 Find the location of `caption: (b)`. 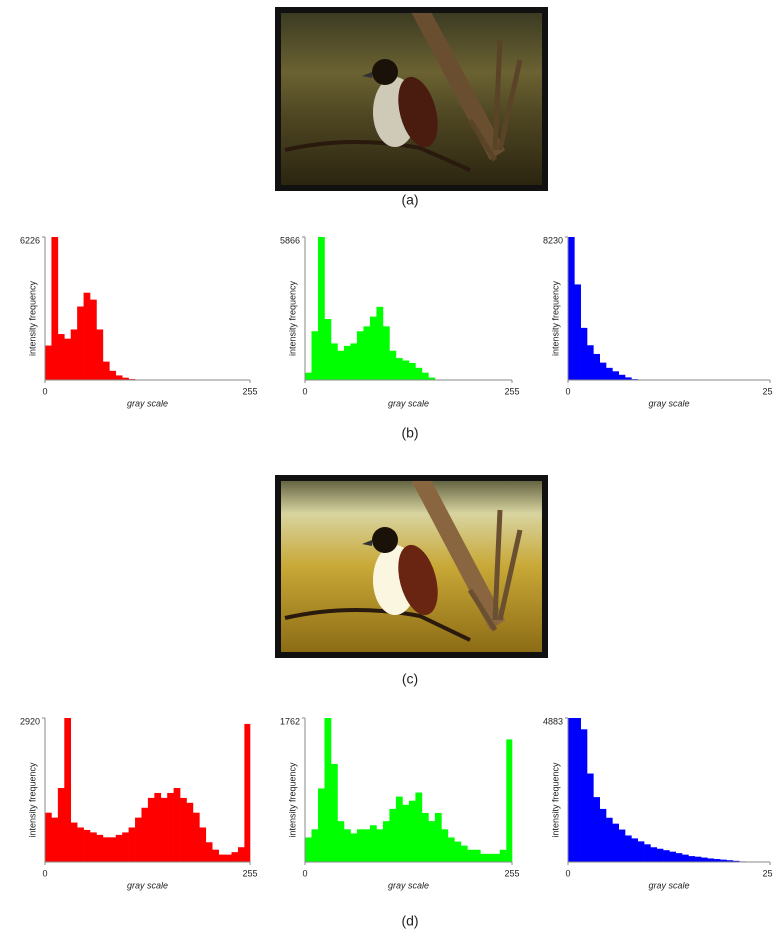

caption: (b) is located at coordinates (409, 433).